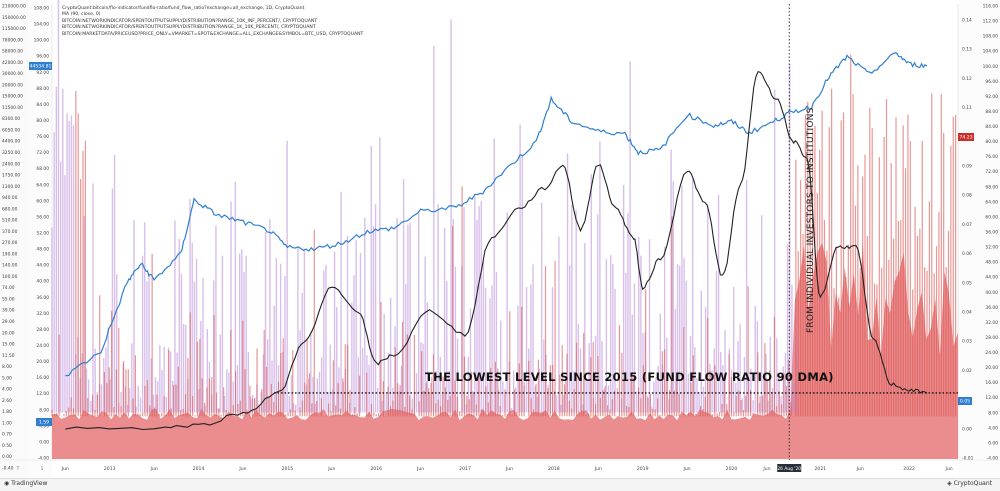  What do you see at coordinates (967, 283) in the screenshot?
I see `right-axis-tick-label: 0.05` at bounding box center [967, 283].